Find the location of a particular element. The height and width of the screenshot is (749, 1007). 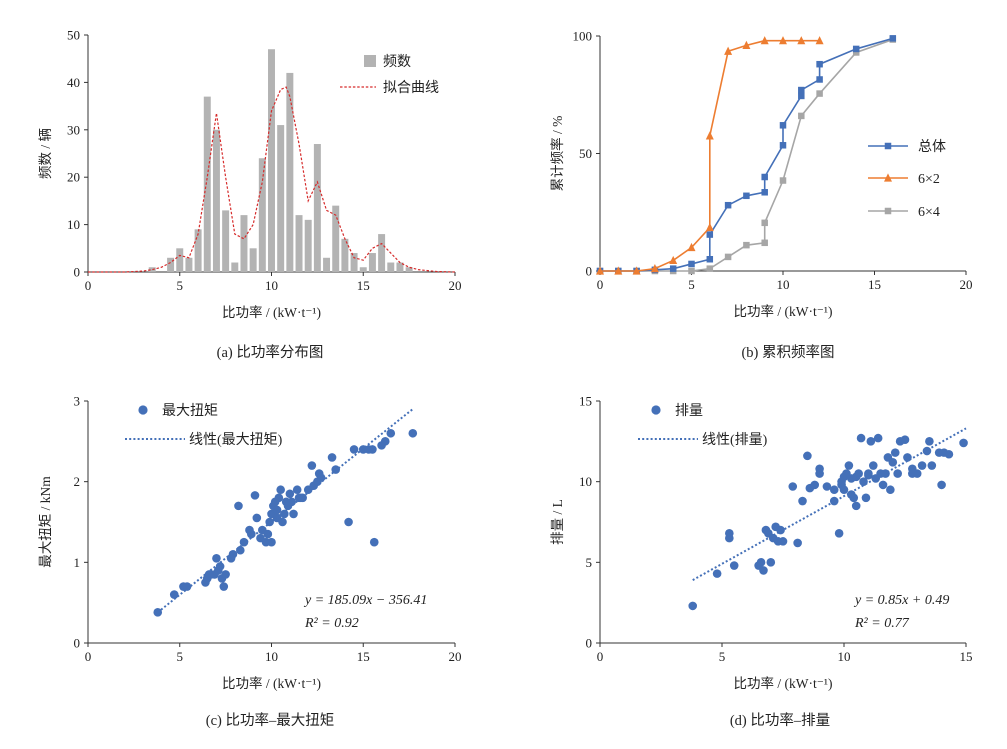

chart-d-caption: (d) 比功率–排量 is located at coordinates (780, 720).